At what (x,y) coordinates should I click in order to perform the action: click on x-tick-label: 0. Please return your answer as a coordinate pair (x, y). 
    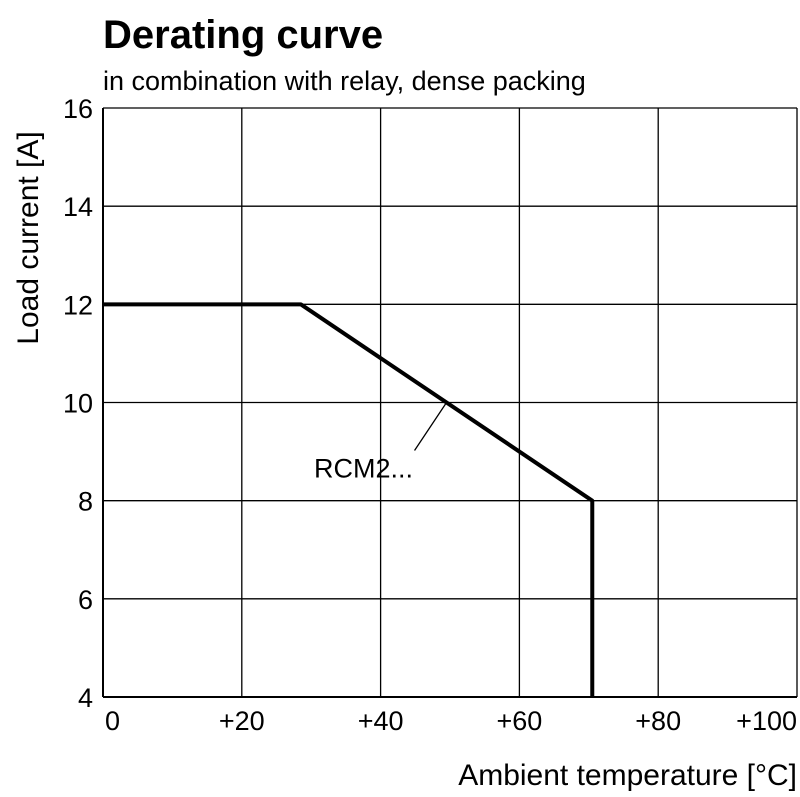
    Looking at the image, I should click on (112, 721).